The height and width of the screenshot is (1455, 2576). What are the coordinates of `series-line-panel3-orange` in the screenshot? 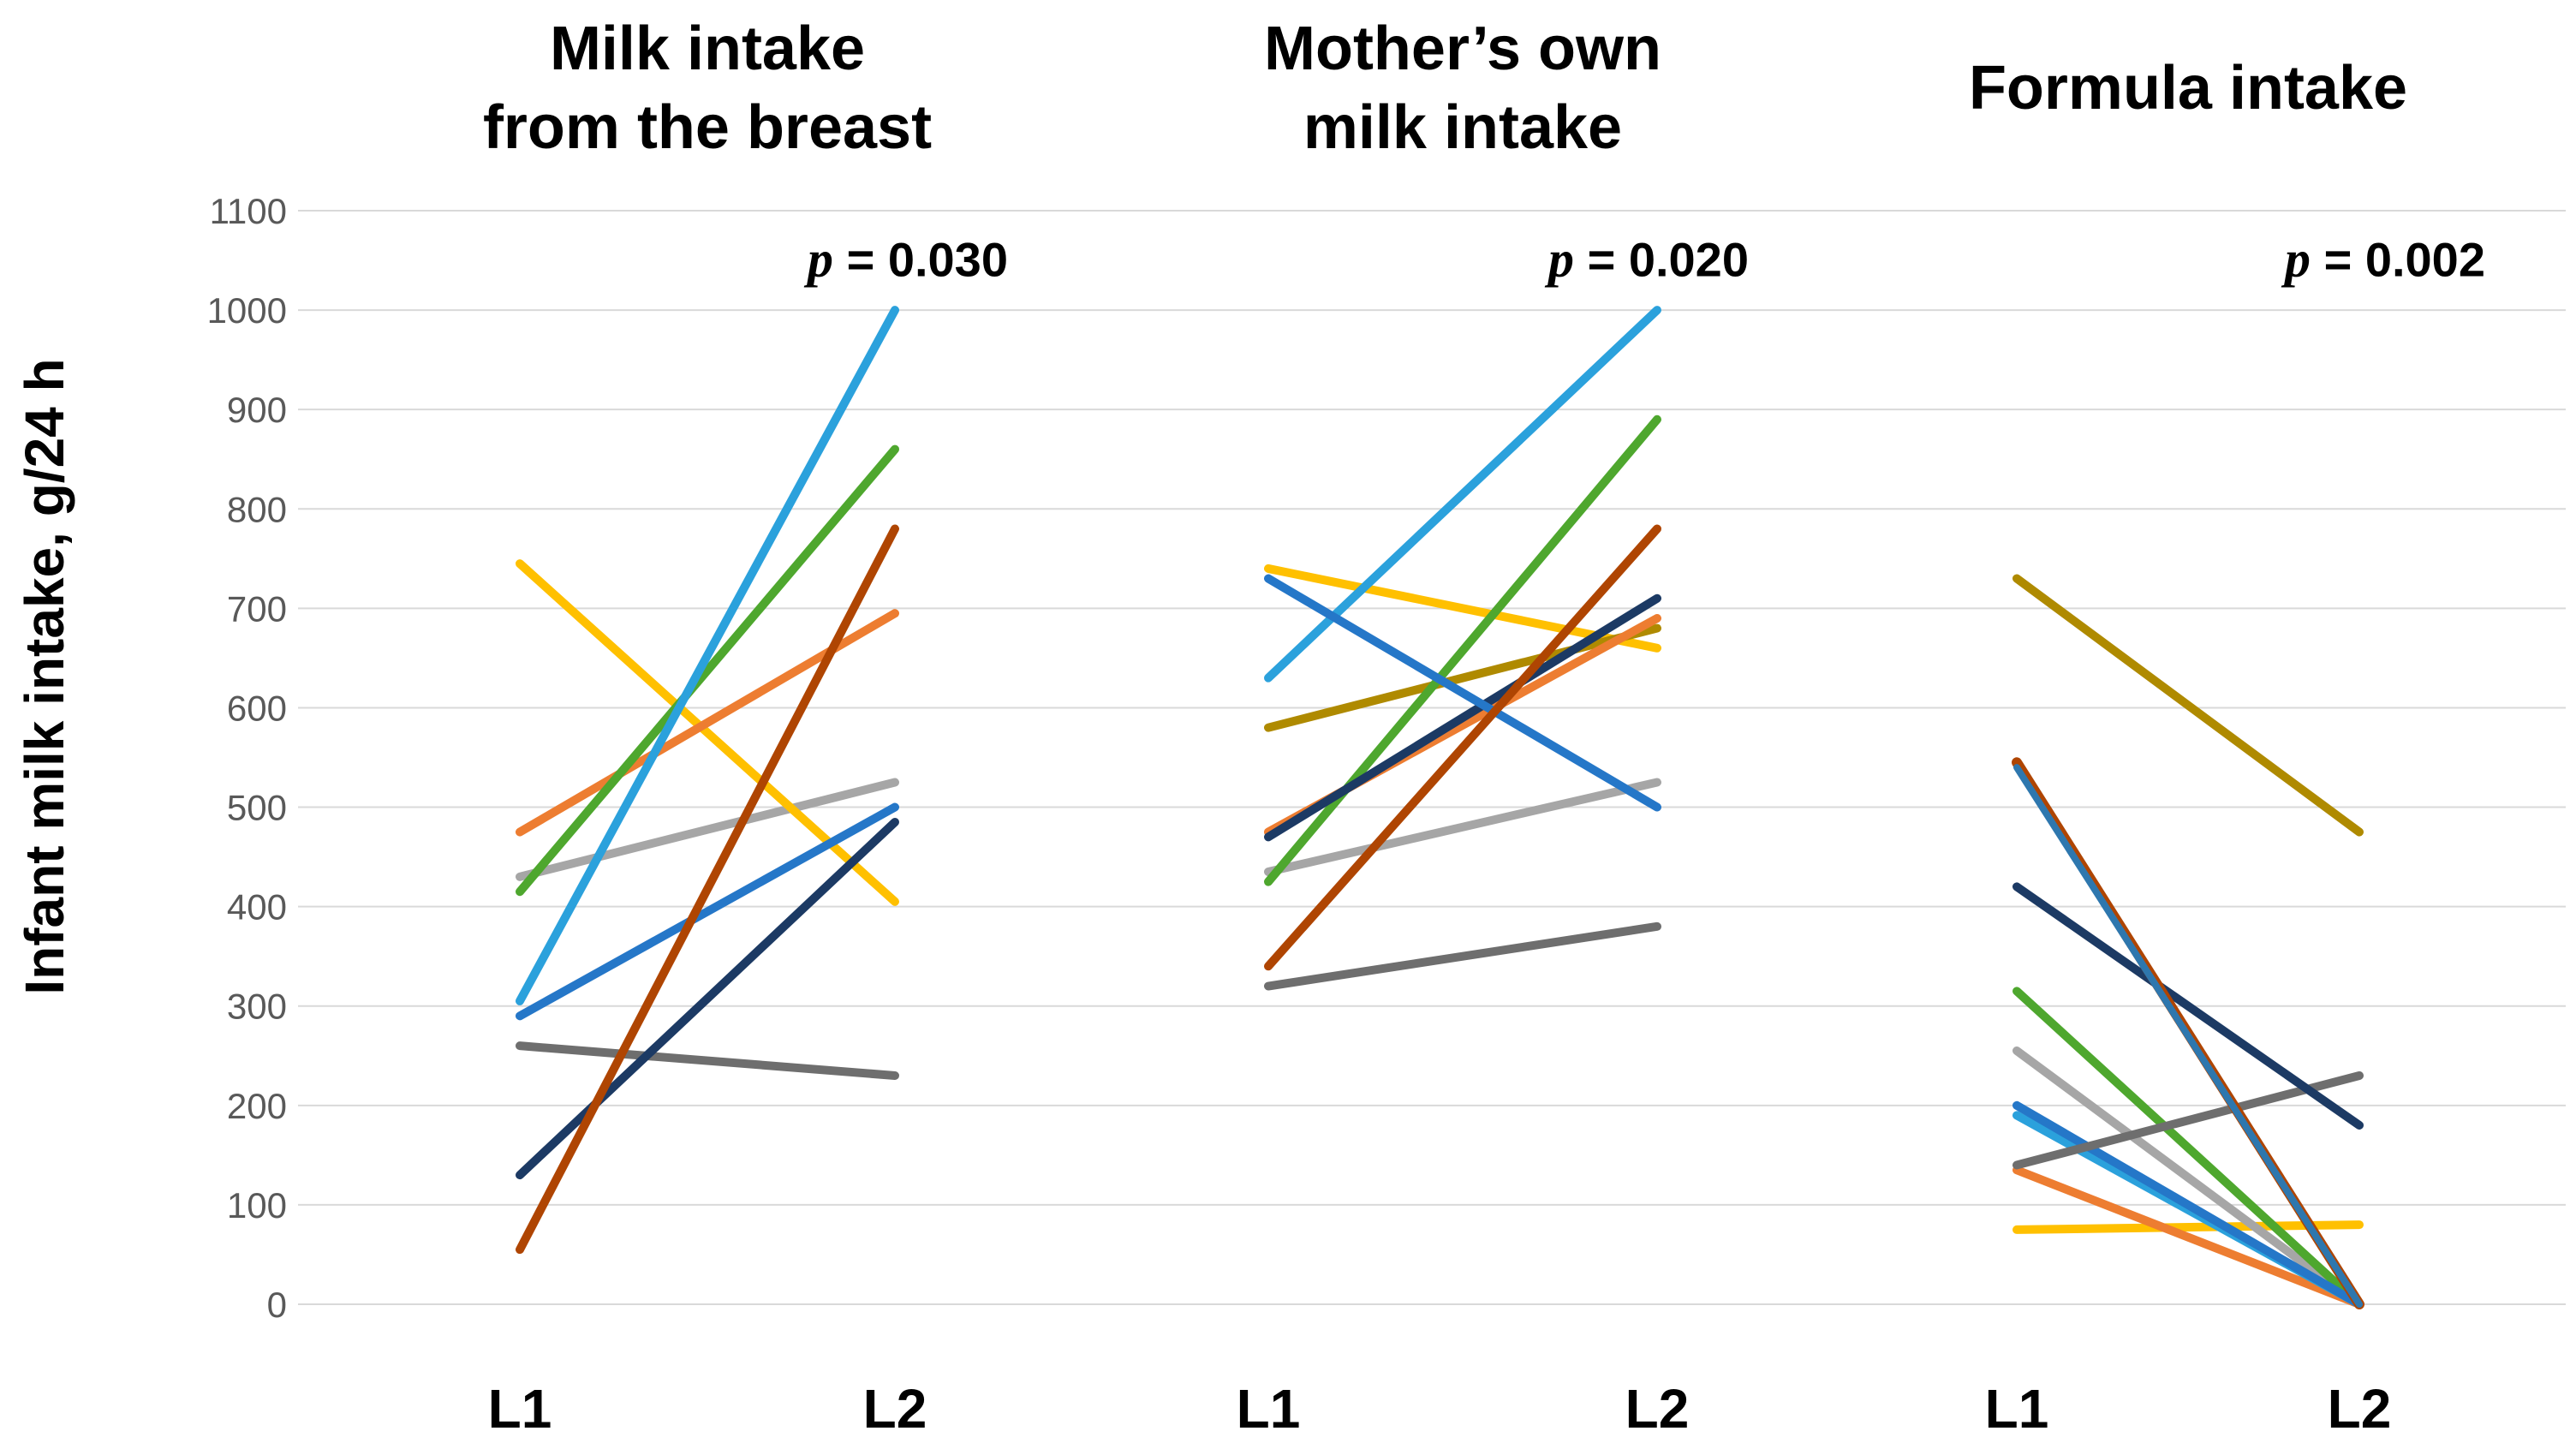 It's located at (2188, 1237).